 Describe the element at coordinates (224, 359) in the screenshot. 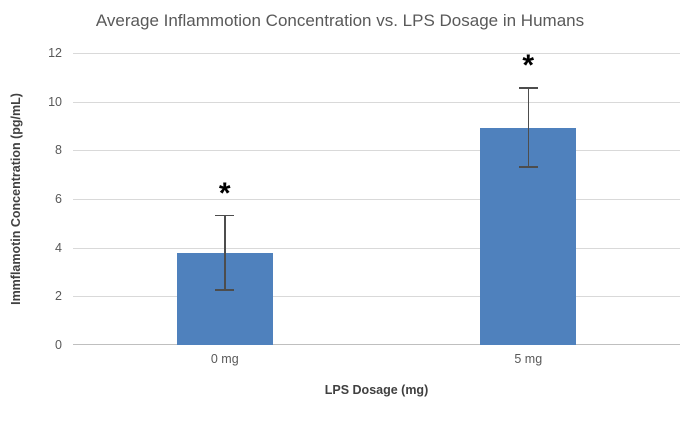

I see `x-tick-label: 0 mg` at that location.